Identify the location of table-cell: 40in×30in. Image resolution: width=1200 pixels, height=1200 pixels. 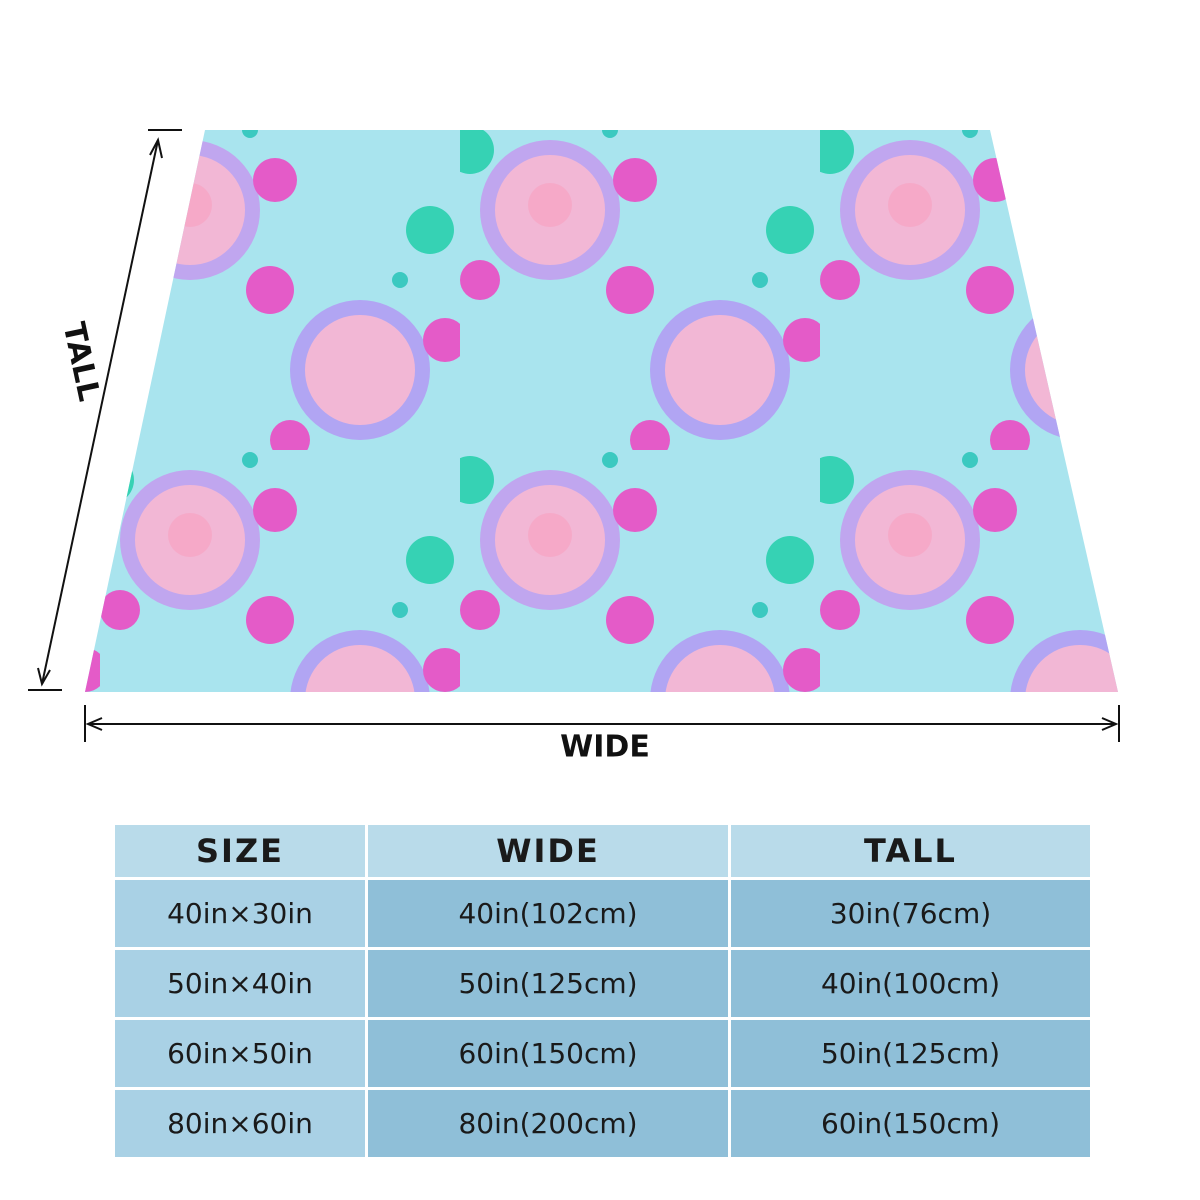
(240, 913).